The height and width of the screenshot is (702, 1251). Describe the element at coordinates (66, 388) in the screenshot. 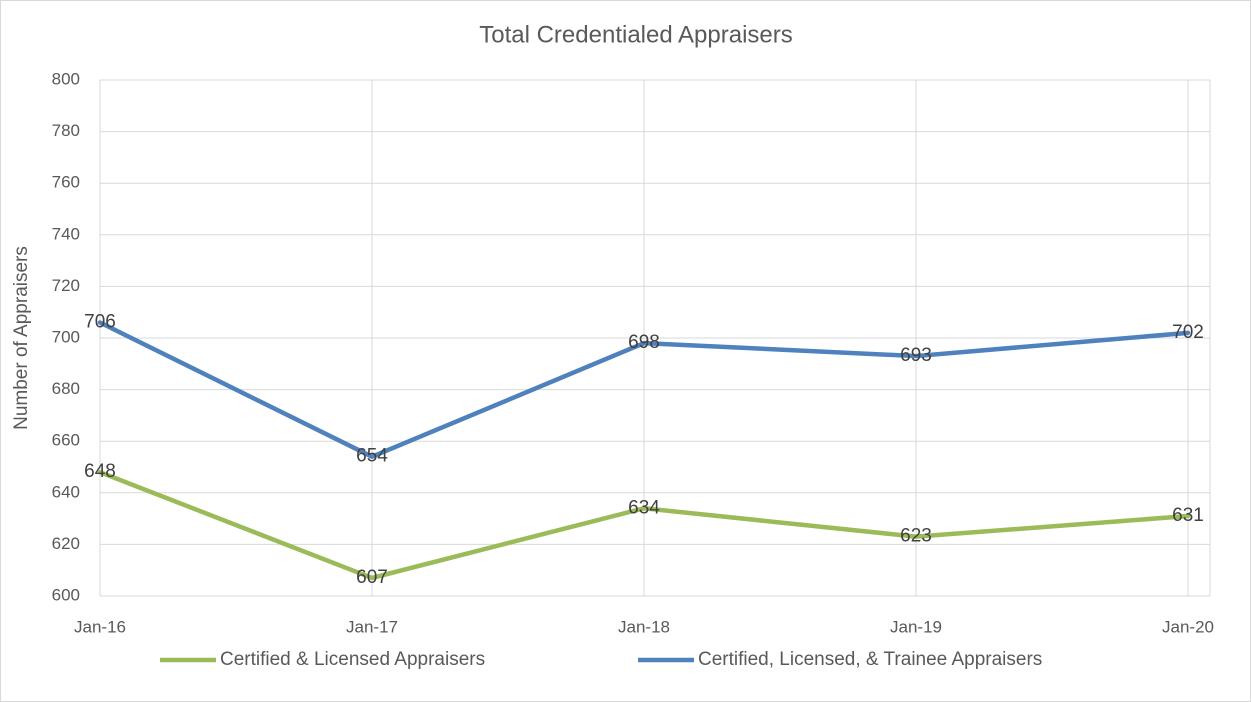

I see `y-tick-label: 680` at that location.